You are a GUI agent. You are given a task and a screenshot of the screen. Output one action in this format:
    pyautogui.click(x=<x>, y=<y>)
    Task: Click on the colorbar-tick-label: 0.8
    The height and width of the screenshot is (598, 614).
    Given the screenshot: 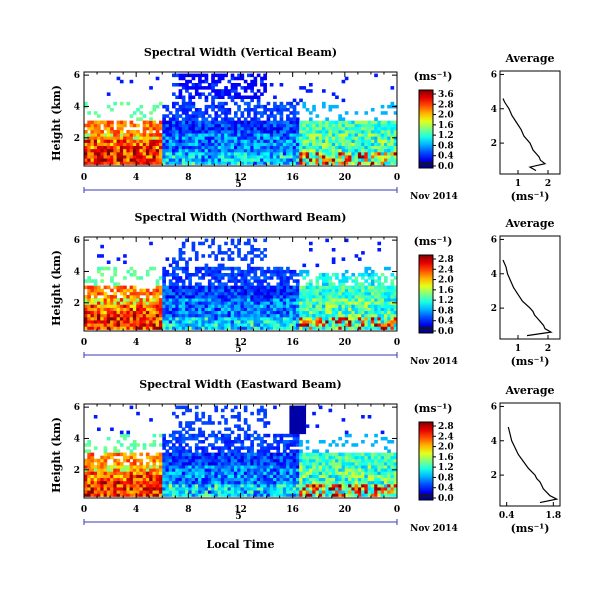 What is the action you would take?
    pyautogui.click(x=446, y=146)
    